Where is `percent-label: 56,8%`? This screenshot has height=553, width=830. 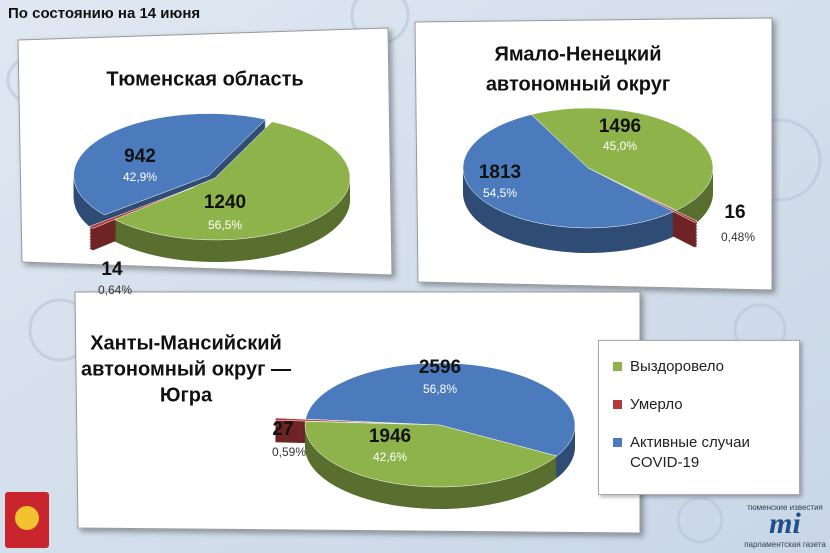
percent-label: 56,8% is located at coordinates (440, 389).